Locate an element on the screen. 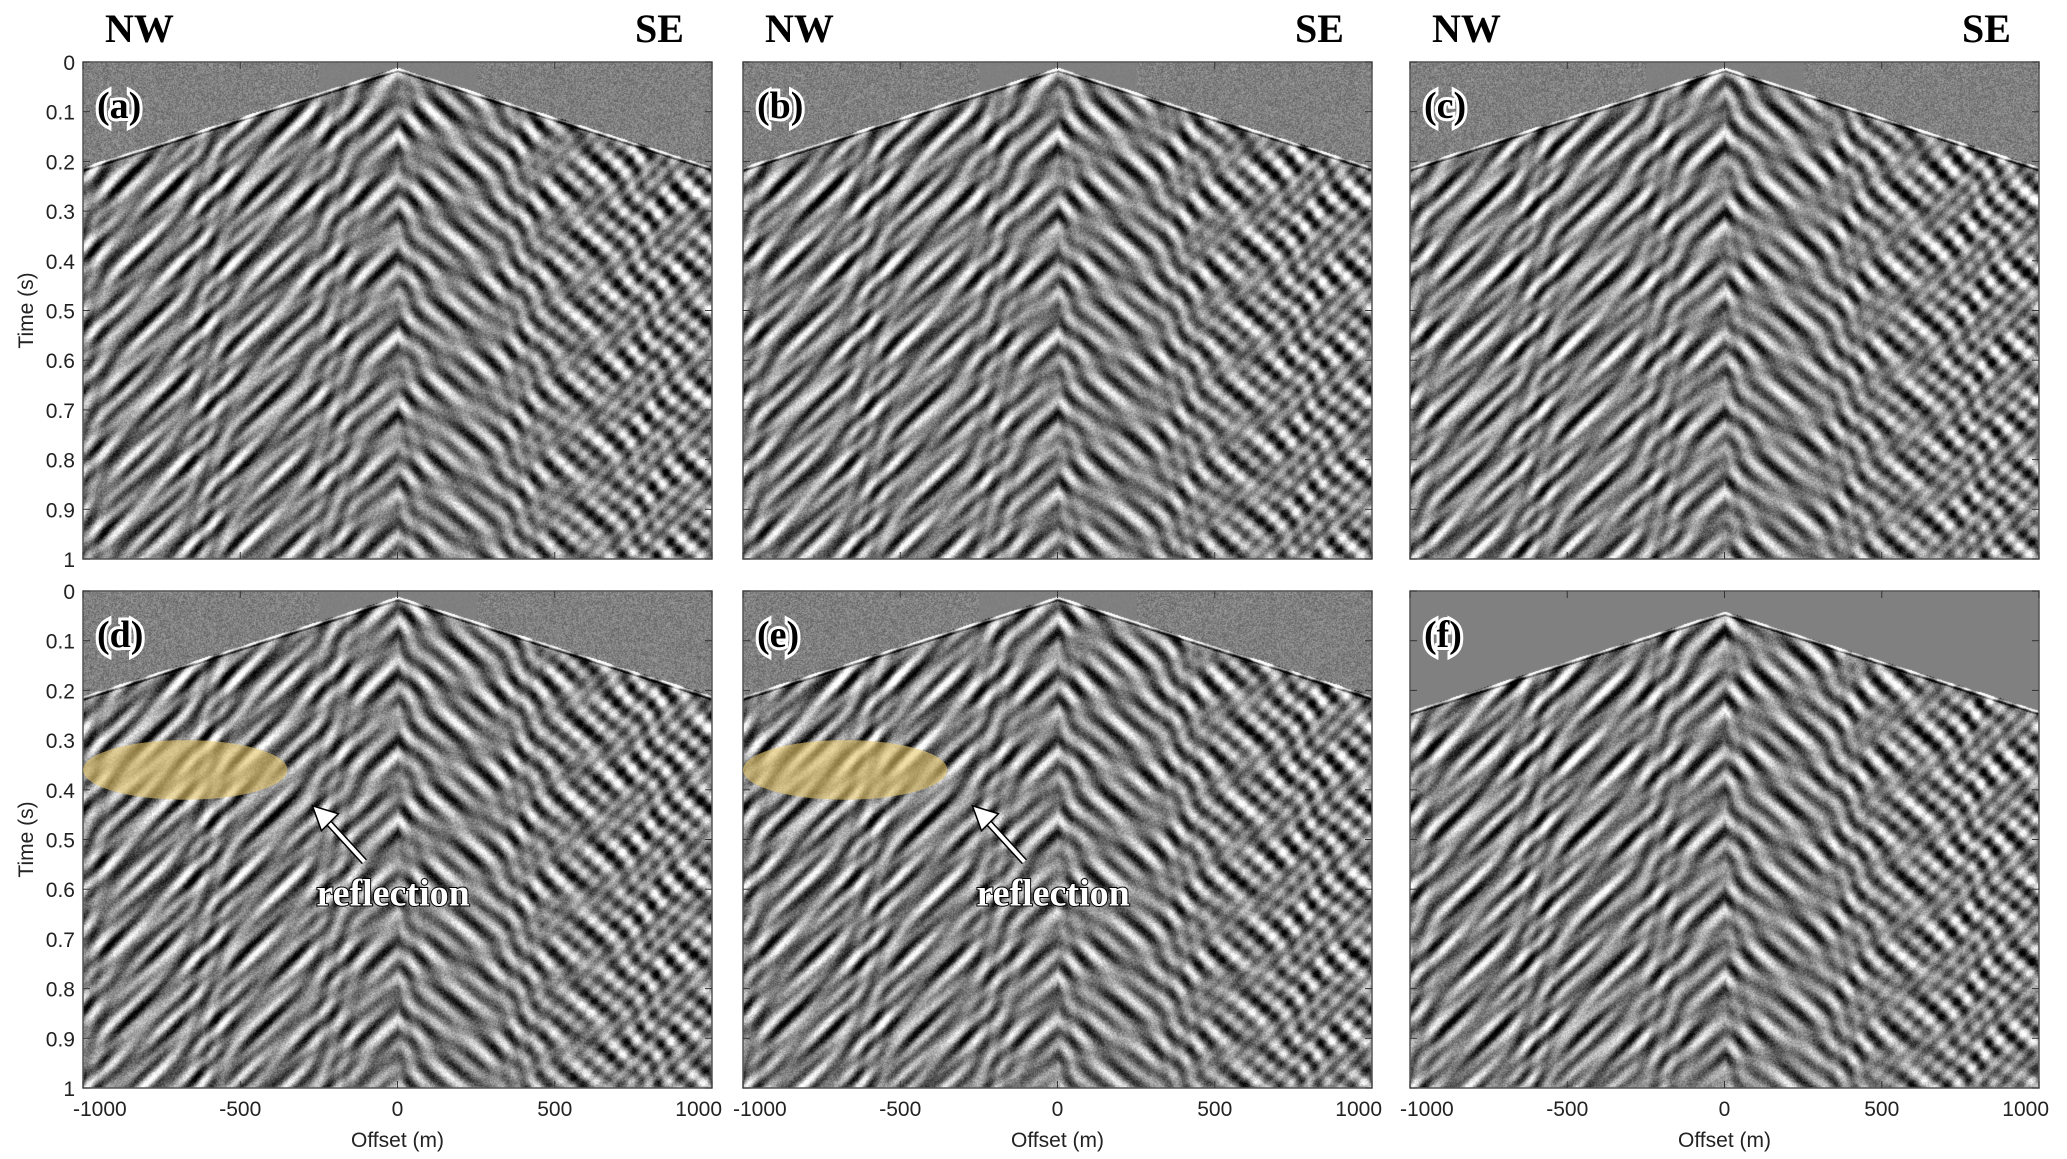 This screenshot has width=2067, height=1159. panel-label: (f) is located at coordinates (1443, 635).